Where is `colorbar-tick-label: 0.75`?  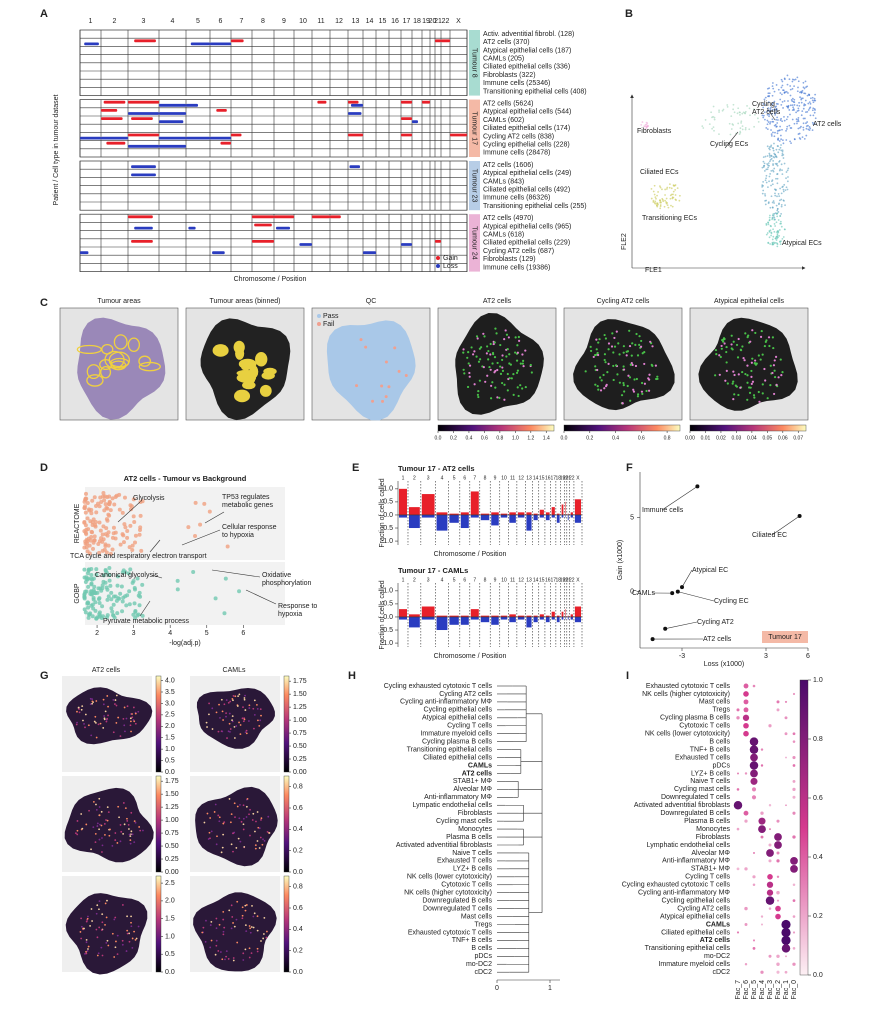 colorbar-tick-label: 0.75 is located at coordinates (300, 733).